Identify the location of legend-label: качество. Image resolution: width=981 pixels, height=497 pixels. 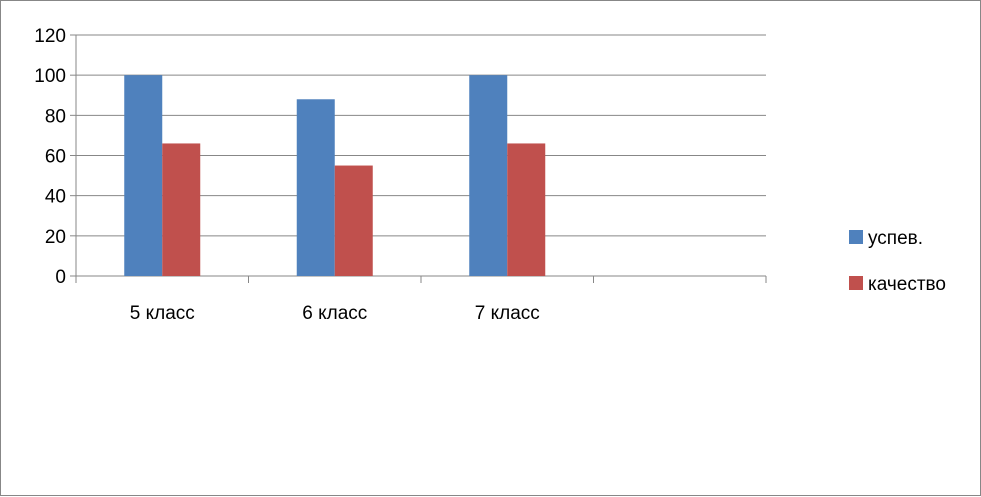
(907, 284).